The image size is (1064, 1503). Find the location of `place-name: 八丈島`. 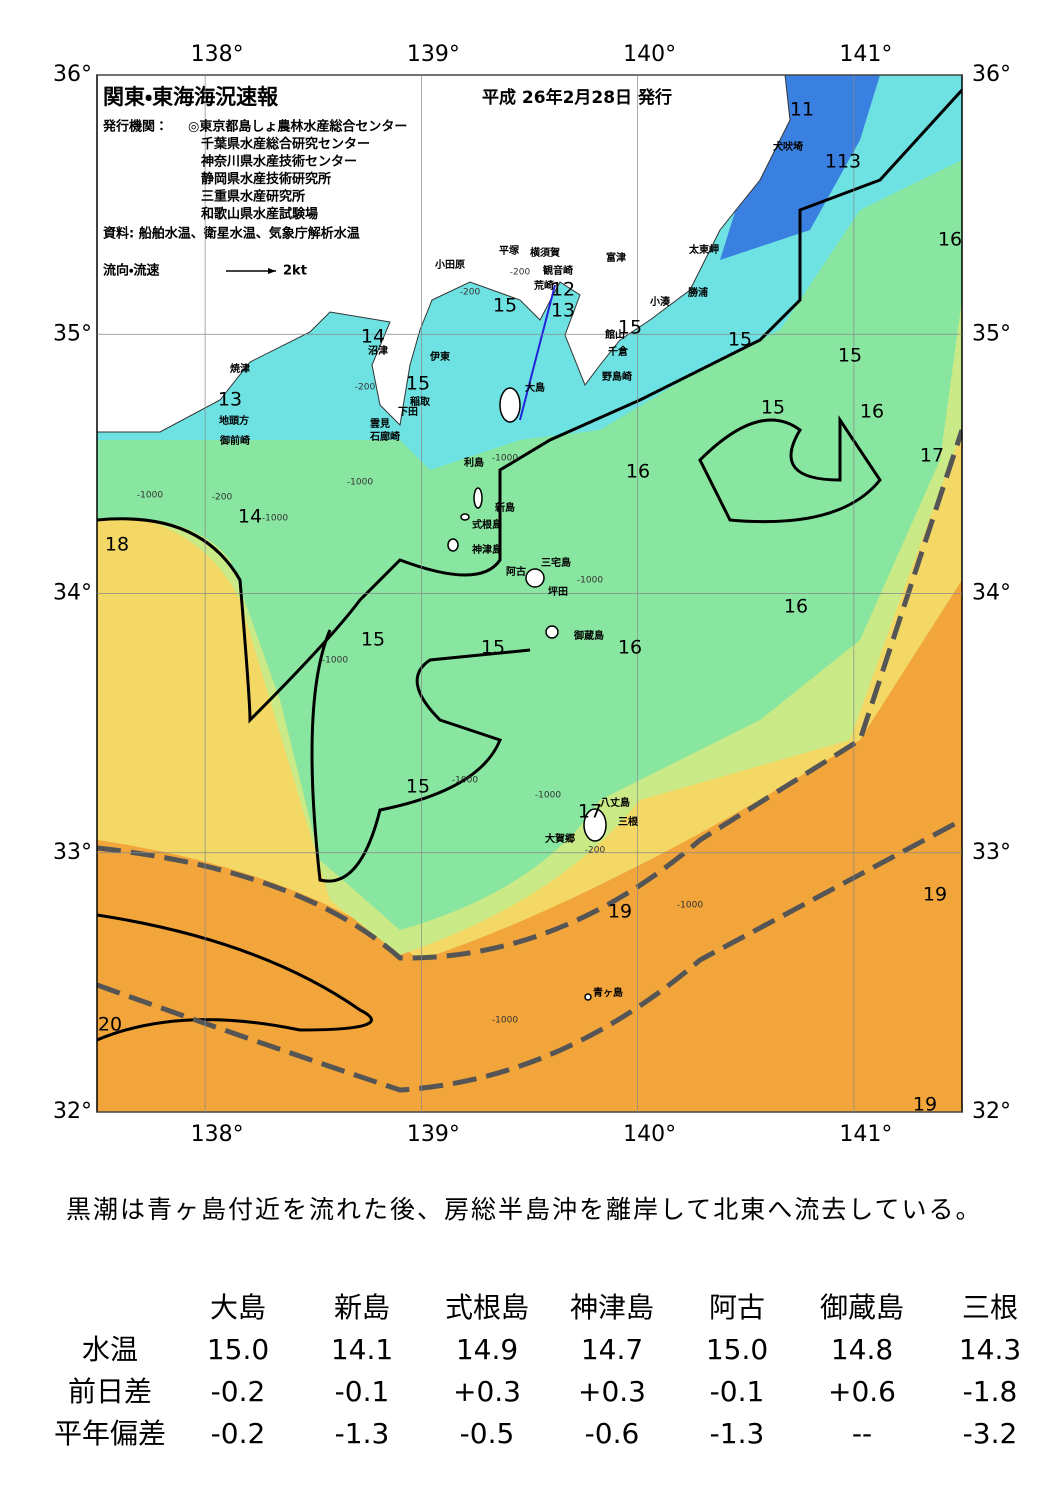

place-name: 八丈島 is located at coordinates (615, 802).